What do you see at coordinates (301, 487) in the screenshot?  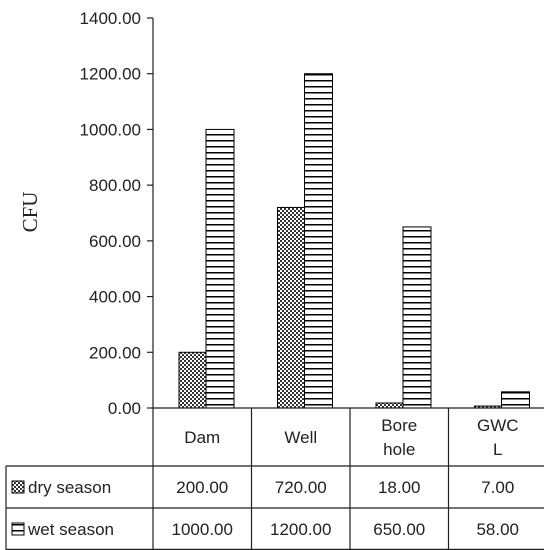 I see `data-table-value: 720.00` at bounding box center [301, 487].